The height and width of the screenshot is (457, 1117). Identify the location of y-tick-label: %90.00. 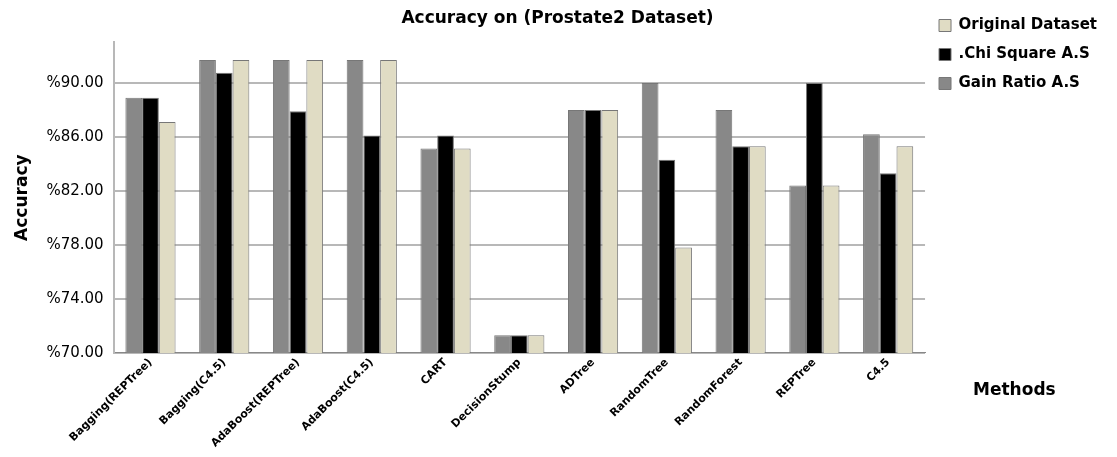
(75, 81).